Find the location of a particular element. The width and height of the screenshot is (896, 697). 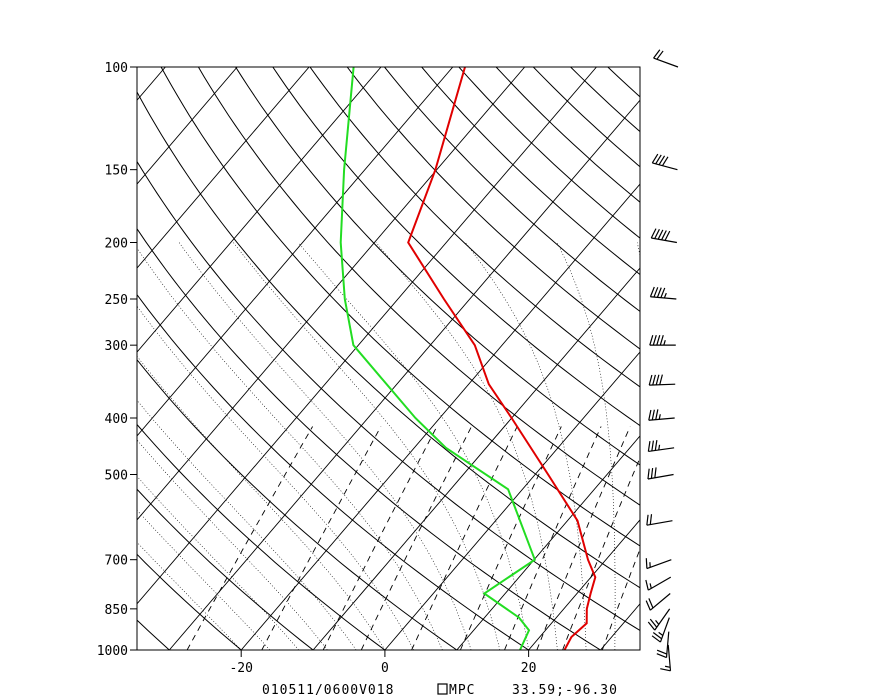

pressure-tick-label: 700 is located at coordinates (116, 561).